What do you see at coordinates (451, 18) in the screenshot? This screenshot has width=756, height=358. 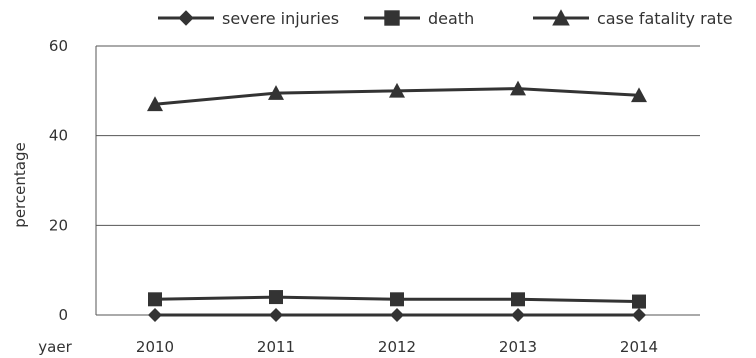 I see `legend-label: death` at bounding box center [451, 18].